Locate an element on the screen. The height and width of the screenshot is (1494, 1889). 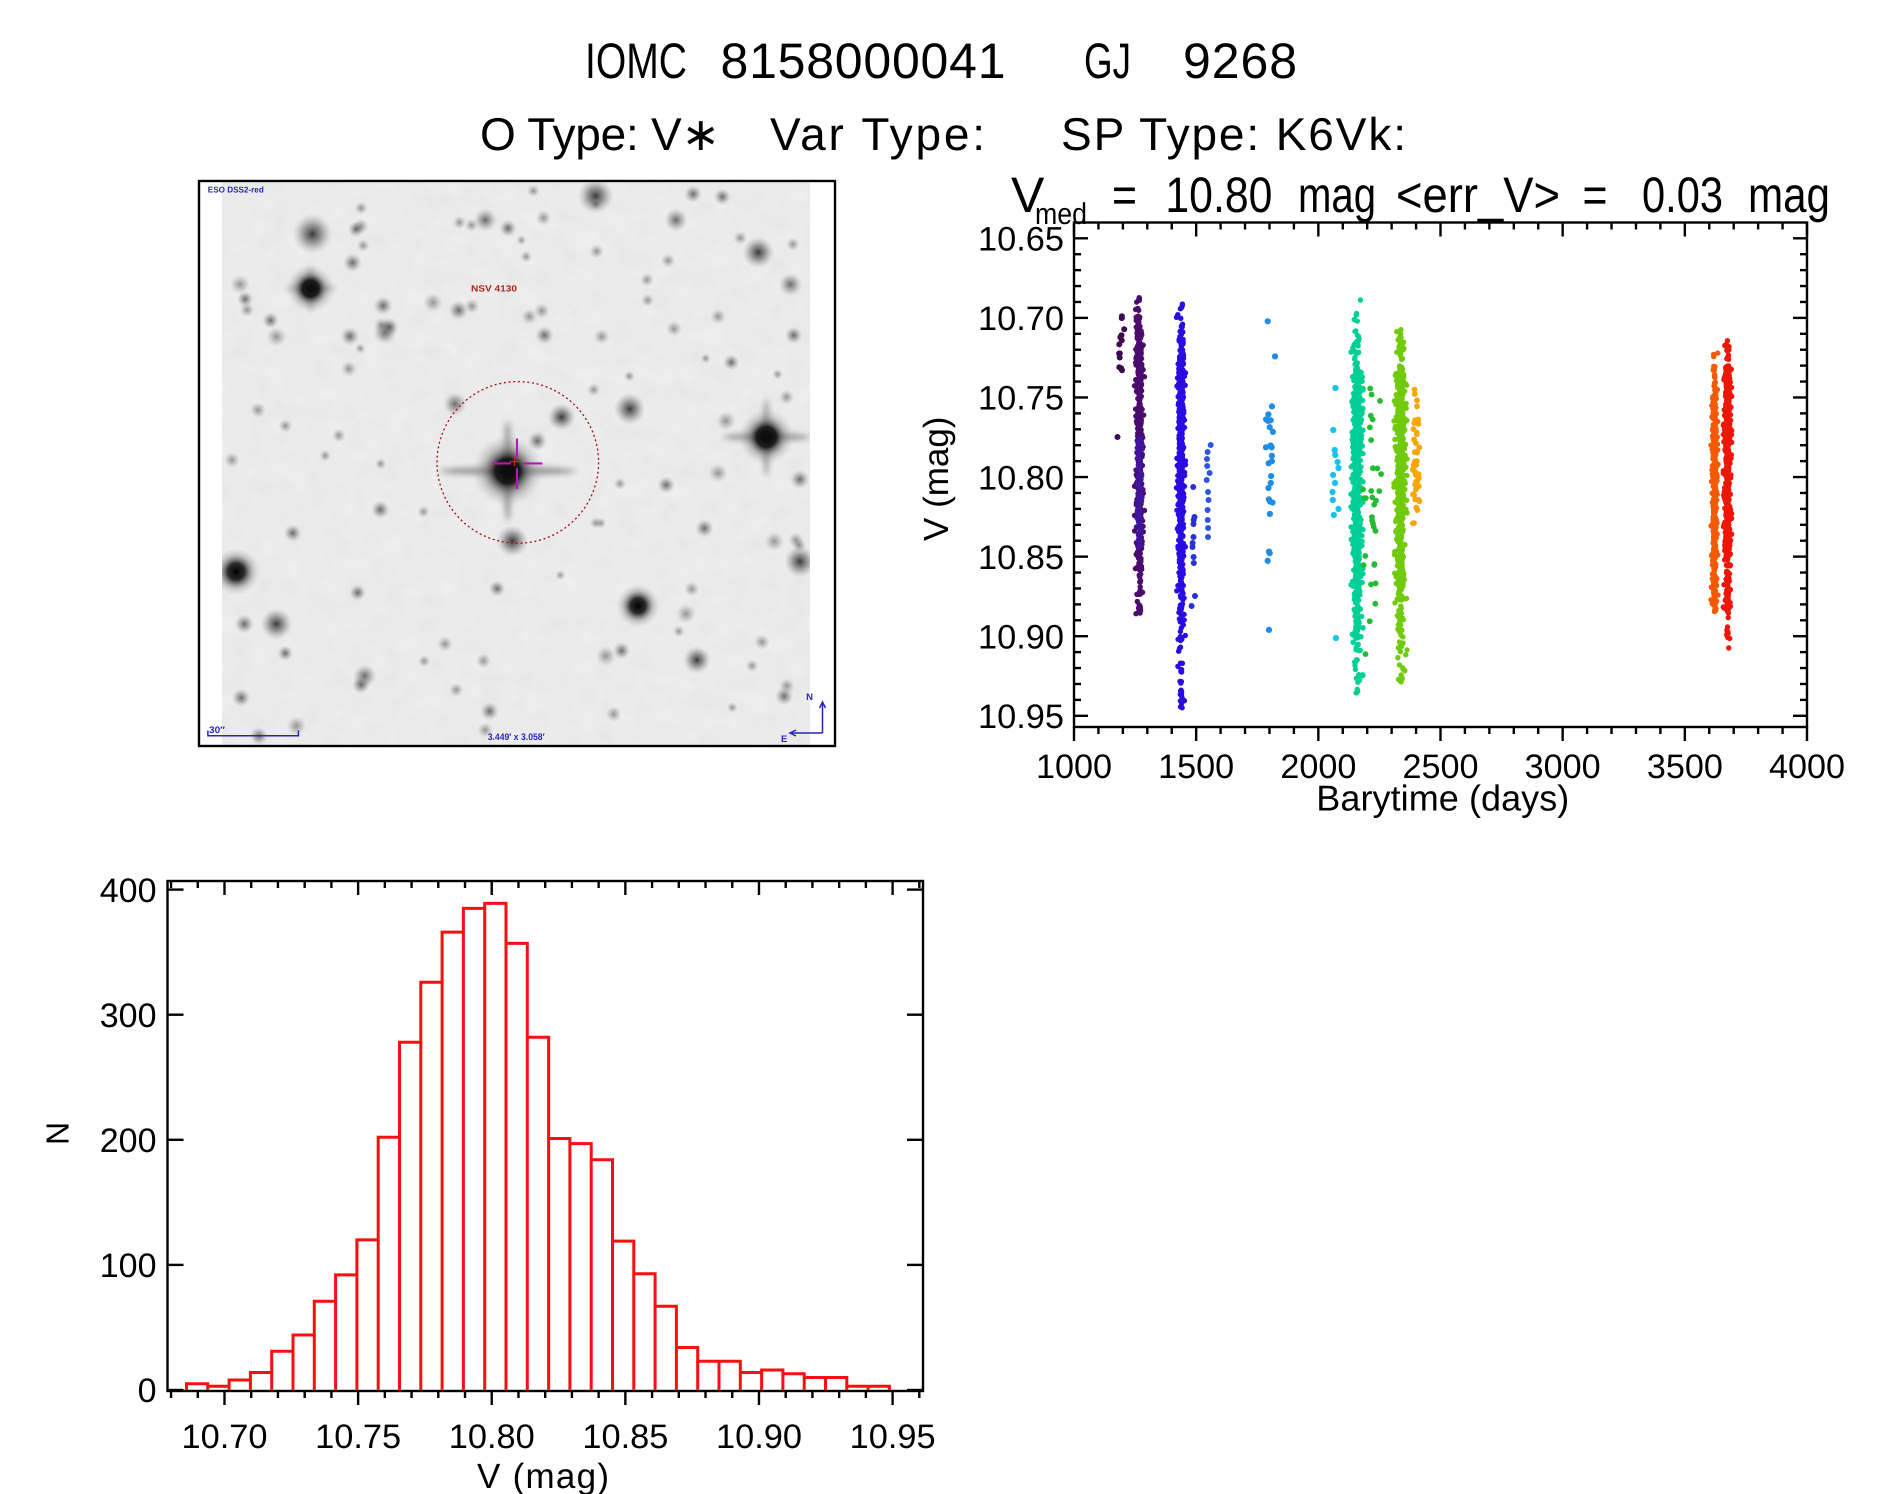
svg-text: 4000 is located at coordinates (1807, 767).